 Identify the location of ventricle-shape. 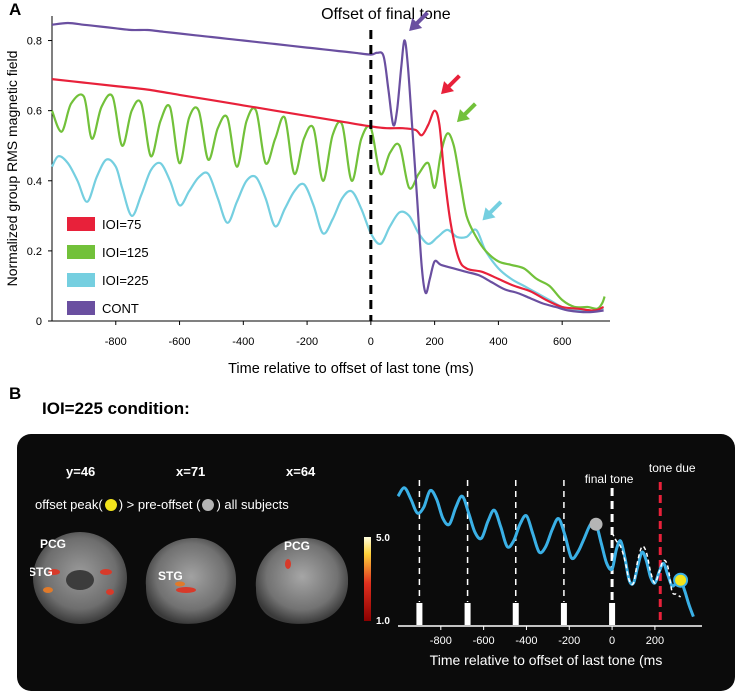
(80, 580).